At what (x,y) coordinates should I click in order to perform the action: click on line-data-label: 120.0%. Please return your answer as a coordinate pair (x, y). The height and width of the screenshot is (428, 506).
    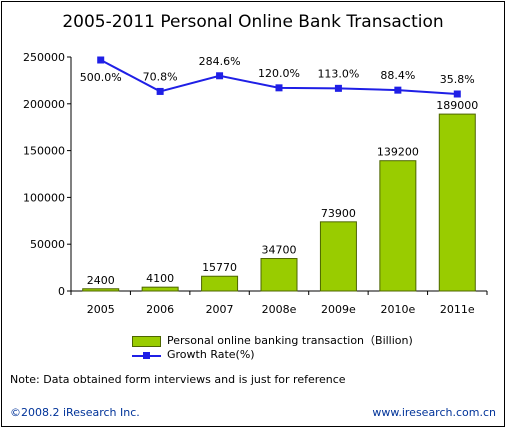
    Looking at the image, I should click on (279, 73).